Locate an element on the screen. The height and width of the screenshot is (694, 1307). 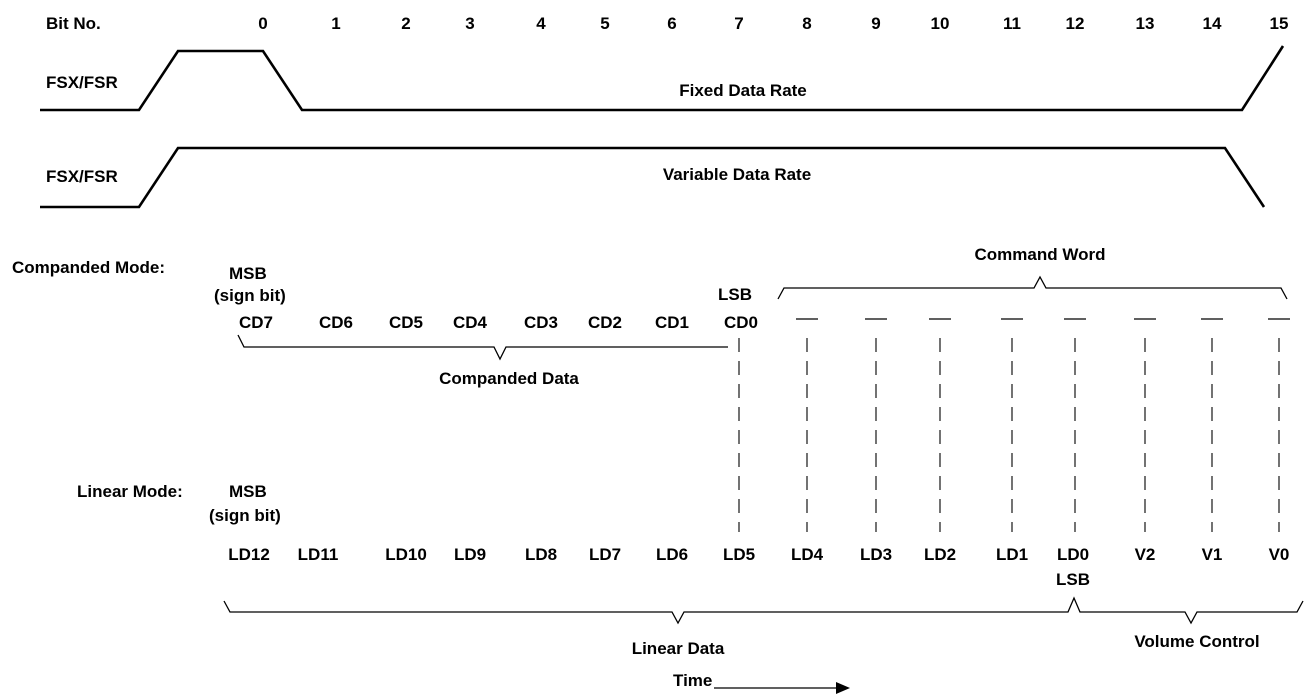
linear-msb-sub: (sign bit) is located at coordinates (245, 515).